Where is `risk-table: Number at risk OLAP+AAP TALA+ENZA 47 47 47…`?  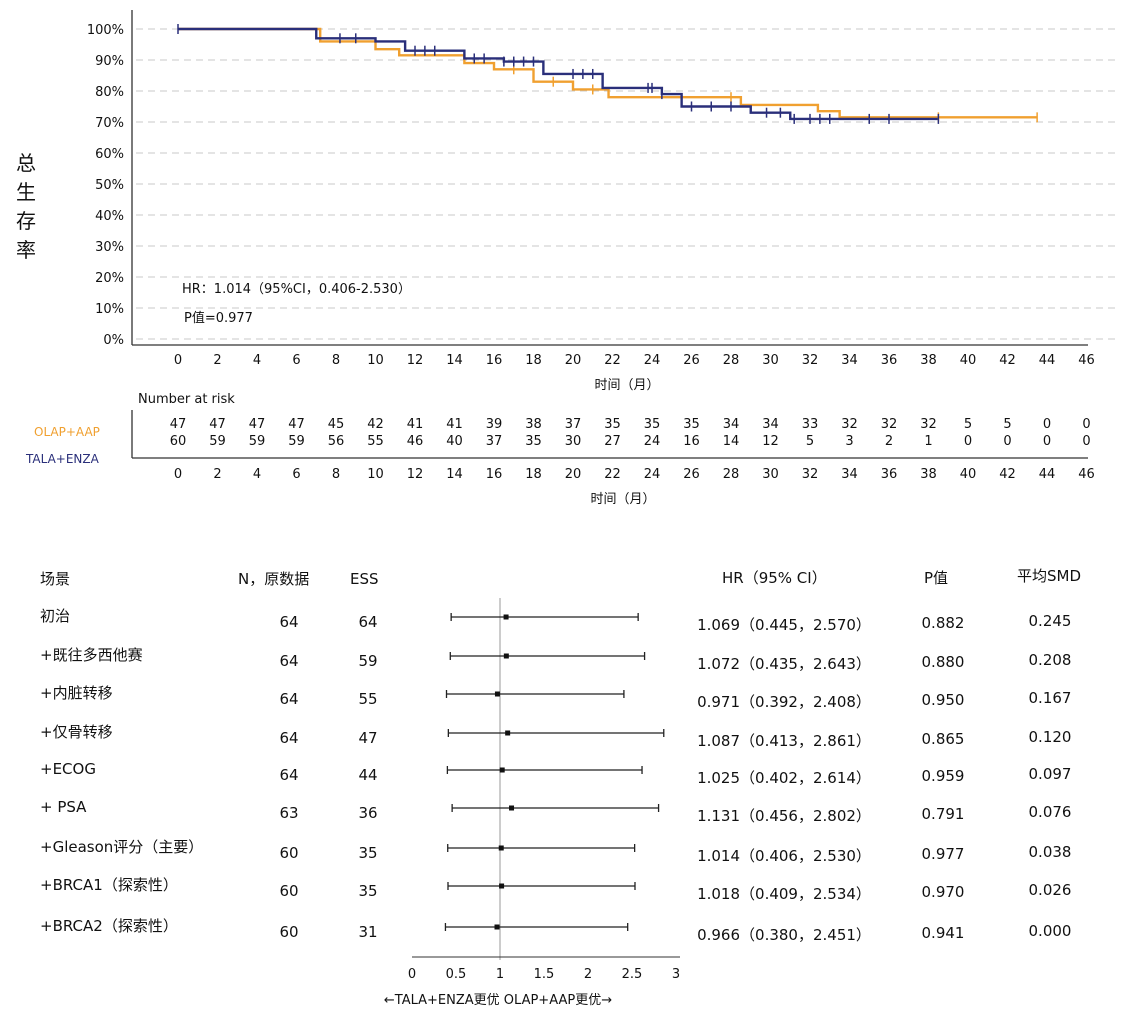
risk-table: Number at risk OLAP+AAP TALA+ENZA 47 47 47… is located at coordinates (560, 449).